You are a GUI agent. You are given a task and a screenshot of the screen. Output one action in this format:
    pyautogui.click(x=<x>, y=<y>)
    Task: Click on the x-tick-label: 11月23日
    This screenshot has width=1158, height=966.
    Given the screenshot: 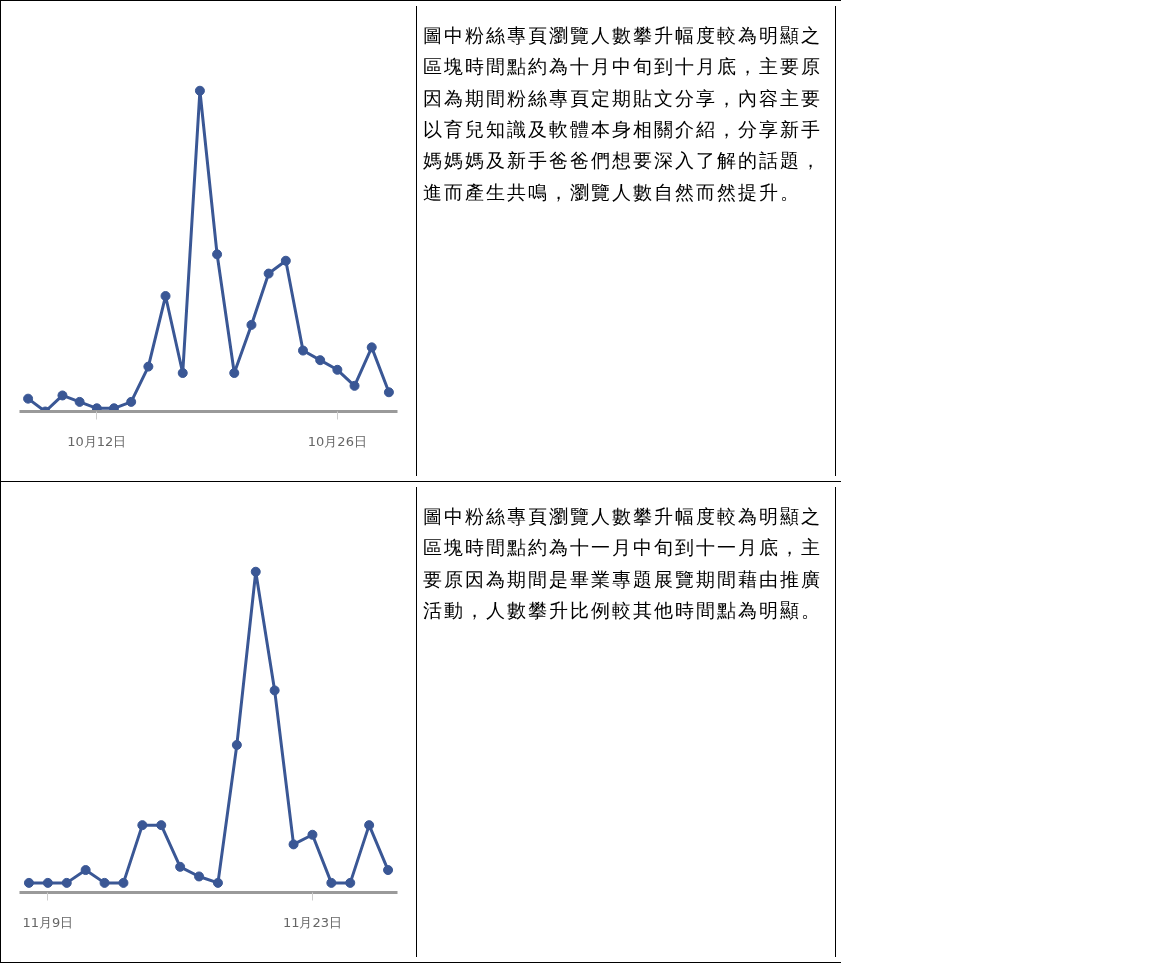 What is the action you would take?
    pyautogui.click(x=312, y=922)
    